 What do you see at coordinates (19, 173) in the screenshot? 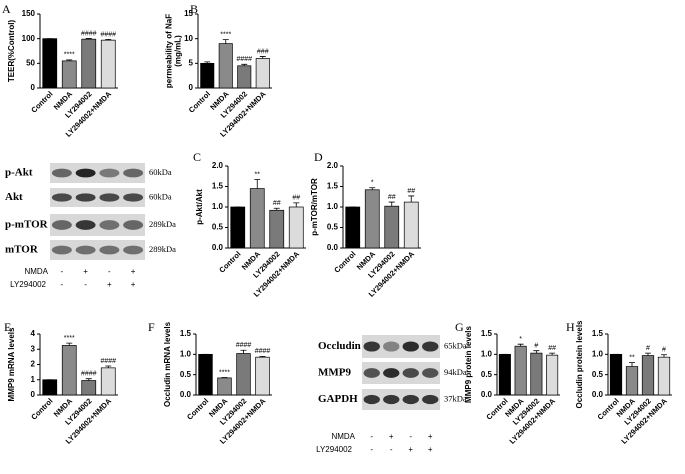
I see `blot-label: p-Akt` at bounding box center [19, 173].